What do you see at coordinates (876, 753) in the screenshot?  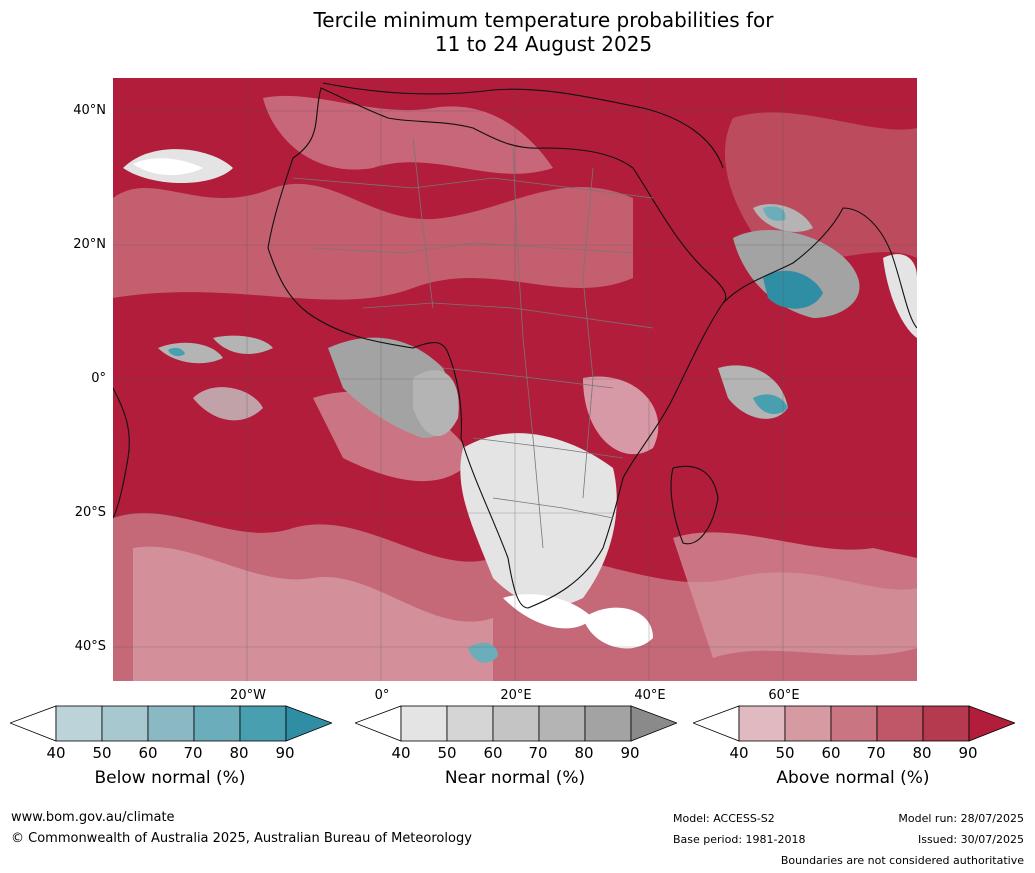 I see `cbar-above-tick: 70` at bounding box center [876, 753].